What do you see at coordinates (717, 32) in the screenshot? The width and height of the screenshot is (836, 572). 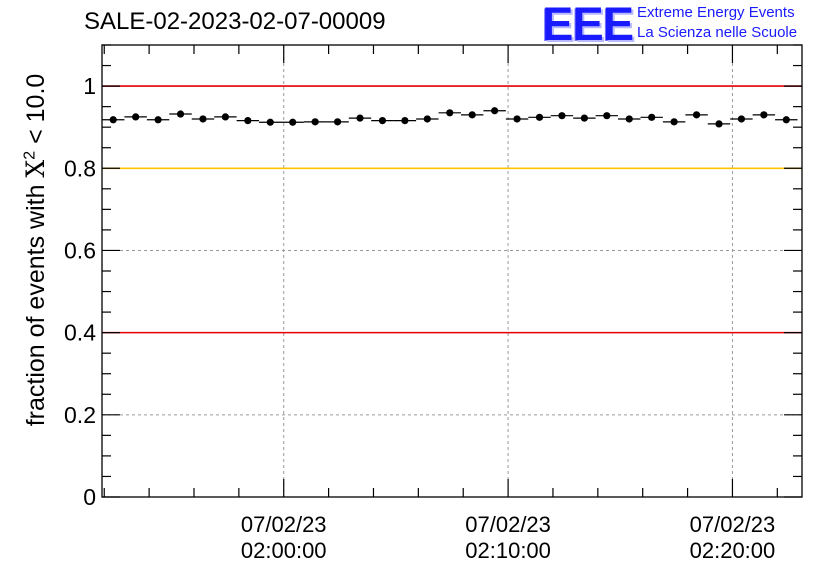 I see `logo-line-2: La Scienza nelle Scuole` at bounding box center [717, 32].